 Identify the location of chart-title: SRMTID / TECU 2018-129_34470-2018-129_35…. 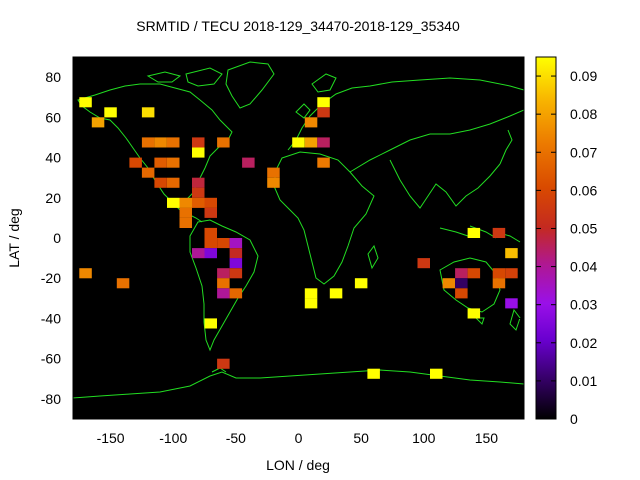
(298, 26).